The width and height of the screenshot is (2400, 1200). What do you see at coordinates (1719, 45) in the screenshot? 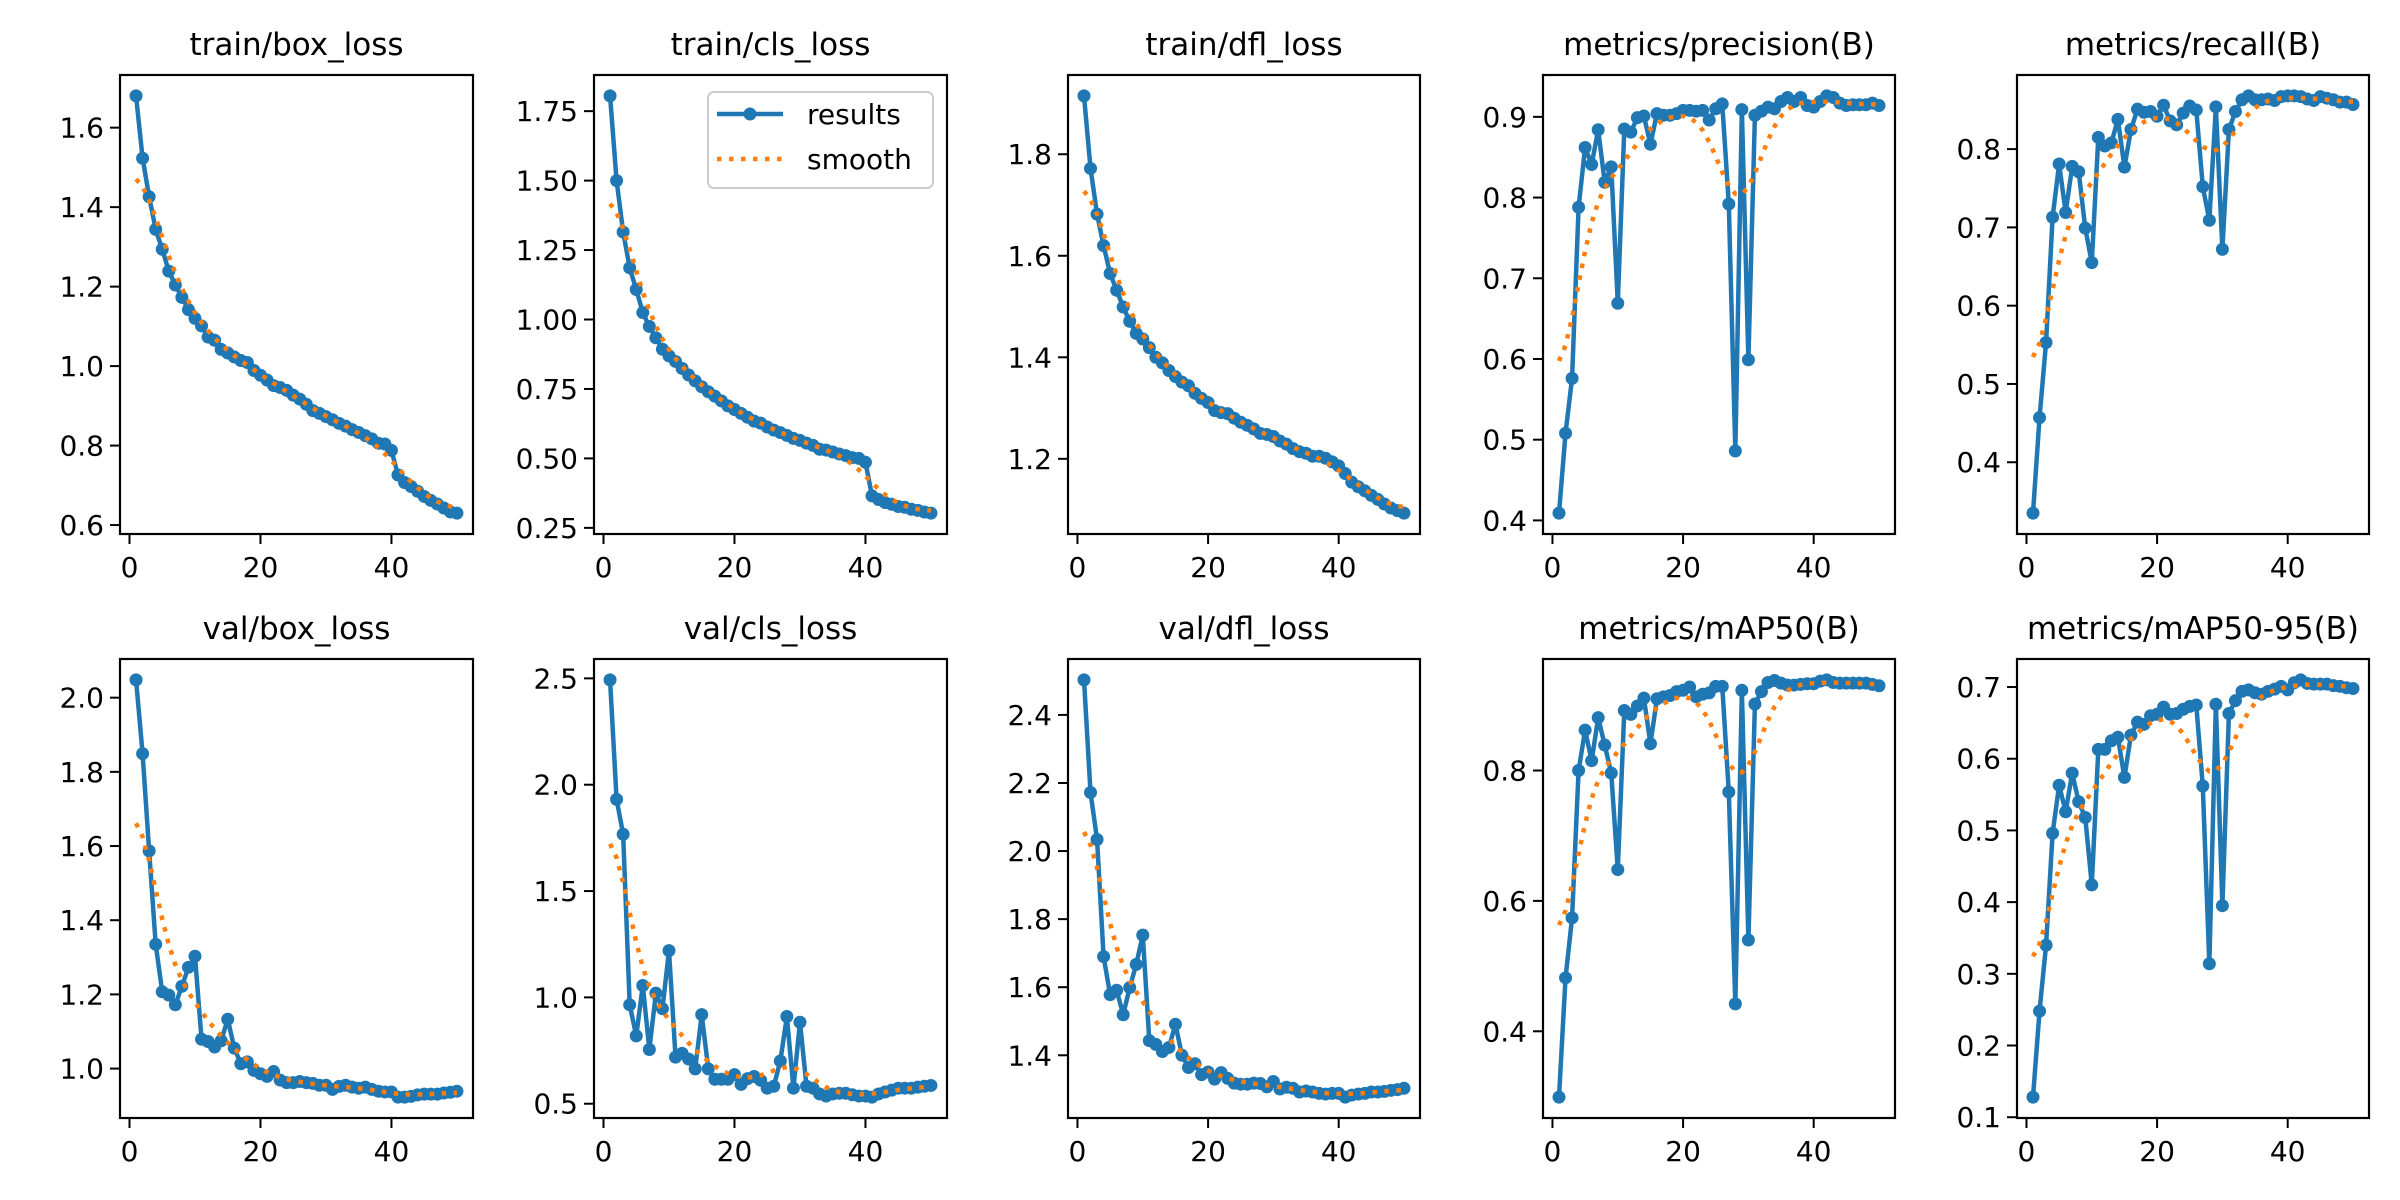
I see `chart-title: metrics/precision(B)` at bounding box center [1719, 45].